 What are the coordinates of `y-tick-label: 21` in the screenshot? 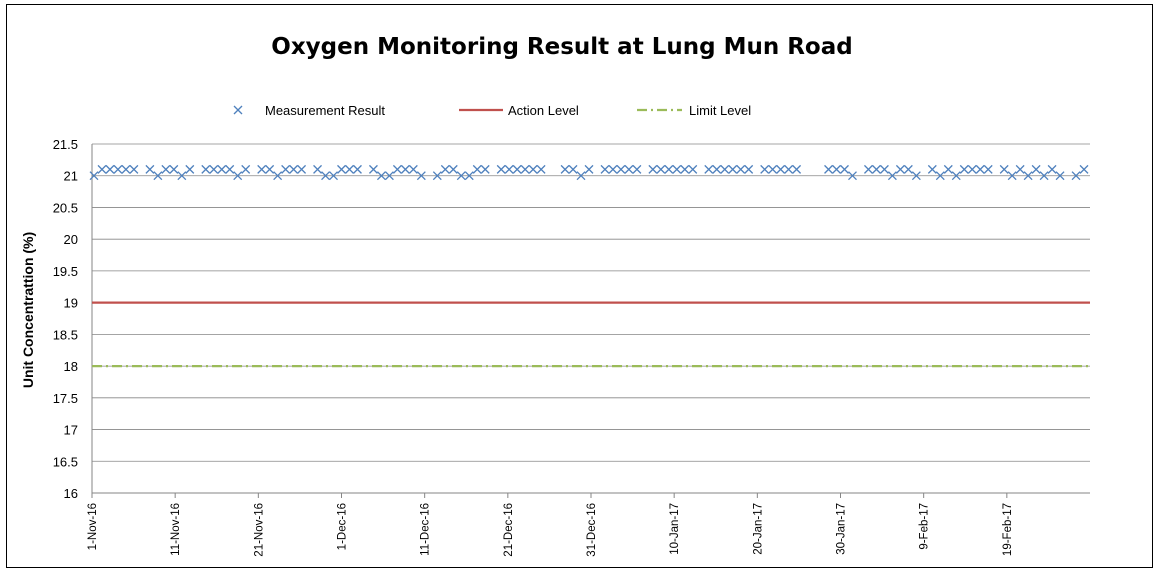 It's located at (71, 176).